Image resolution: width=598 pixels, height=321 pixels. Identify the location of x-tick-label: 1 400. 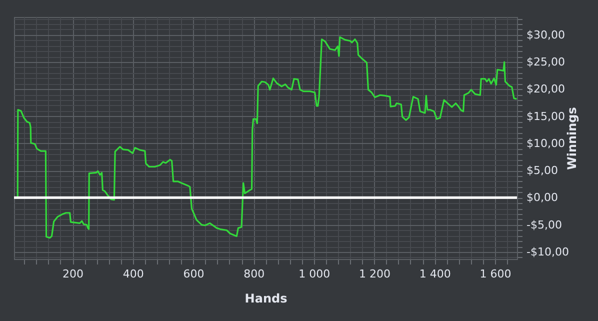
(435, 274).